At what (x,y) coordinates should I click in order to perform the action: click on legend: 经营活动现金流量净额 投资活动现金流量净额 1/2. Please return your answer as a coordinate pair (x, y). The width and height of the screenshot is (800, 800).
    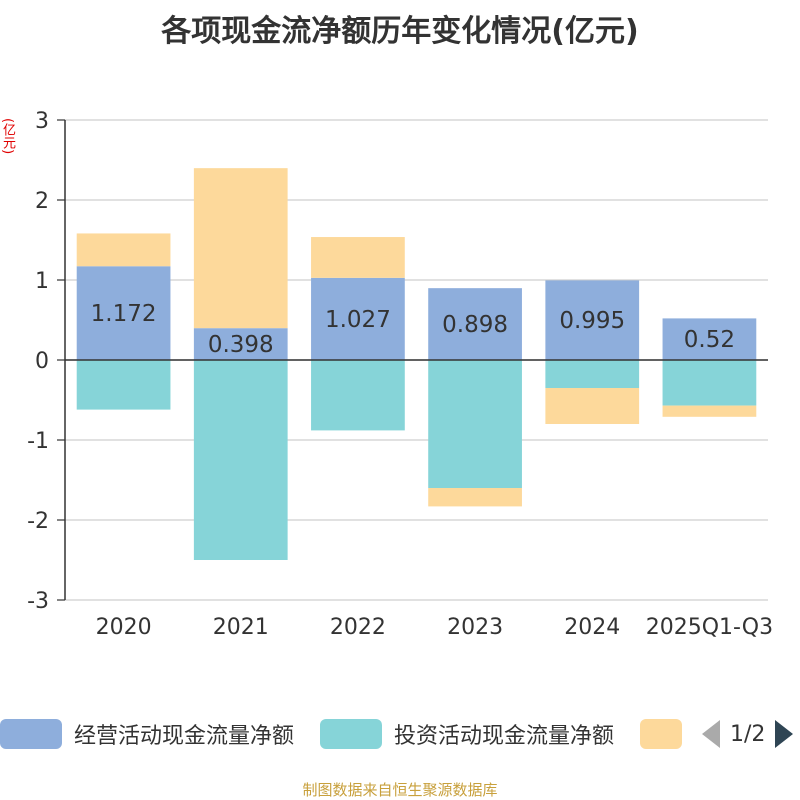
    Looking at the image, I should click on (400, 734).